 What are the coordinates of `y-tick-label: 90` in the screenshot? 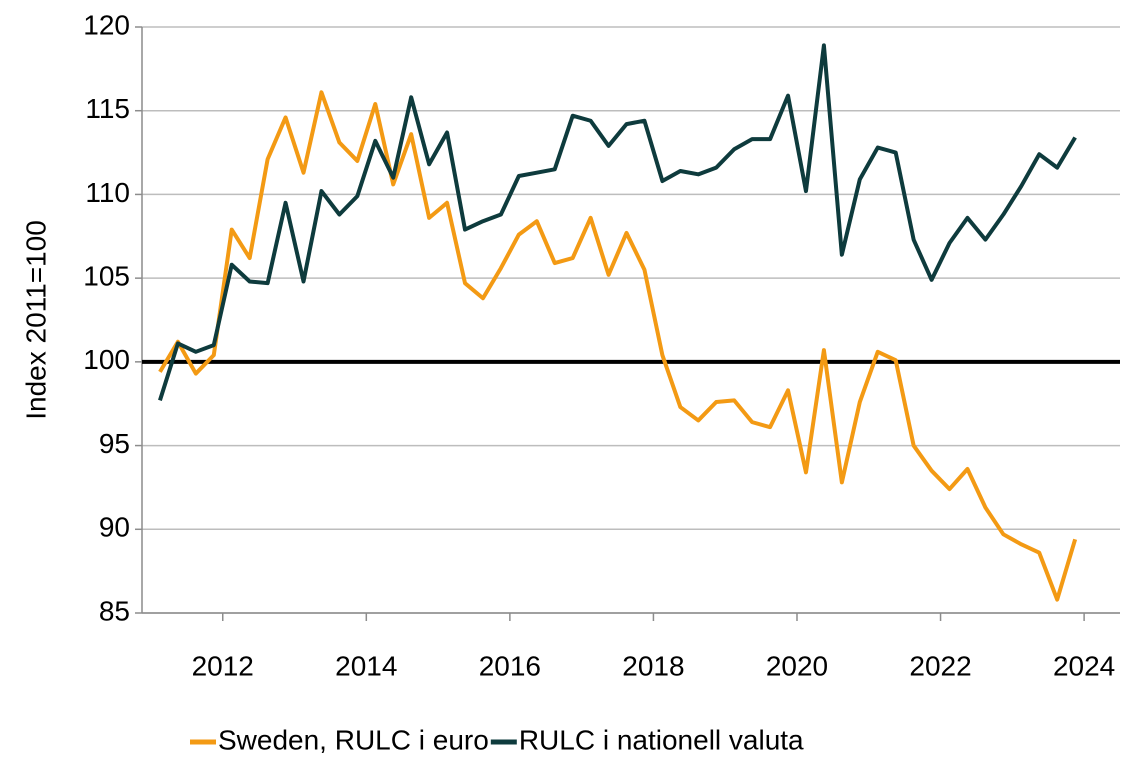 It's located at (114, 527).